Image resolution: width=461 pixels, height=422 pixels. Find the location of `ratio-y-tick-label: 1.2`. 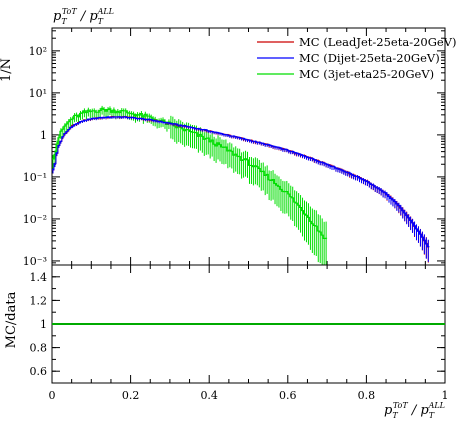

ratio-y-tick-label: 1.2 is located at coordinates (39, 300).